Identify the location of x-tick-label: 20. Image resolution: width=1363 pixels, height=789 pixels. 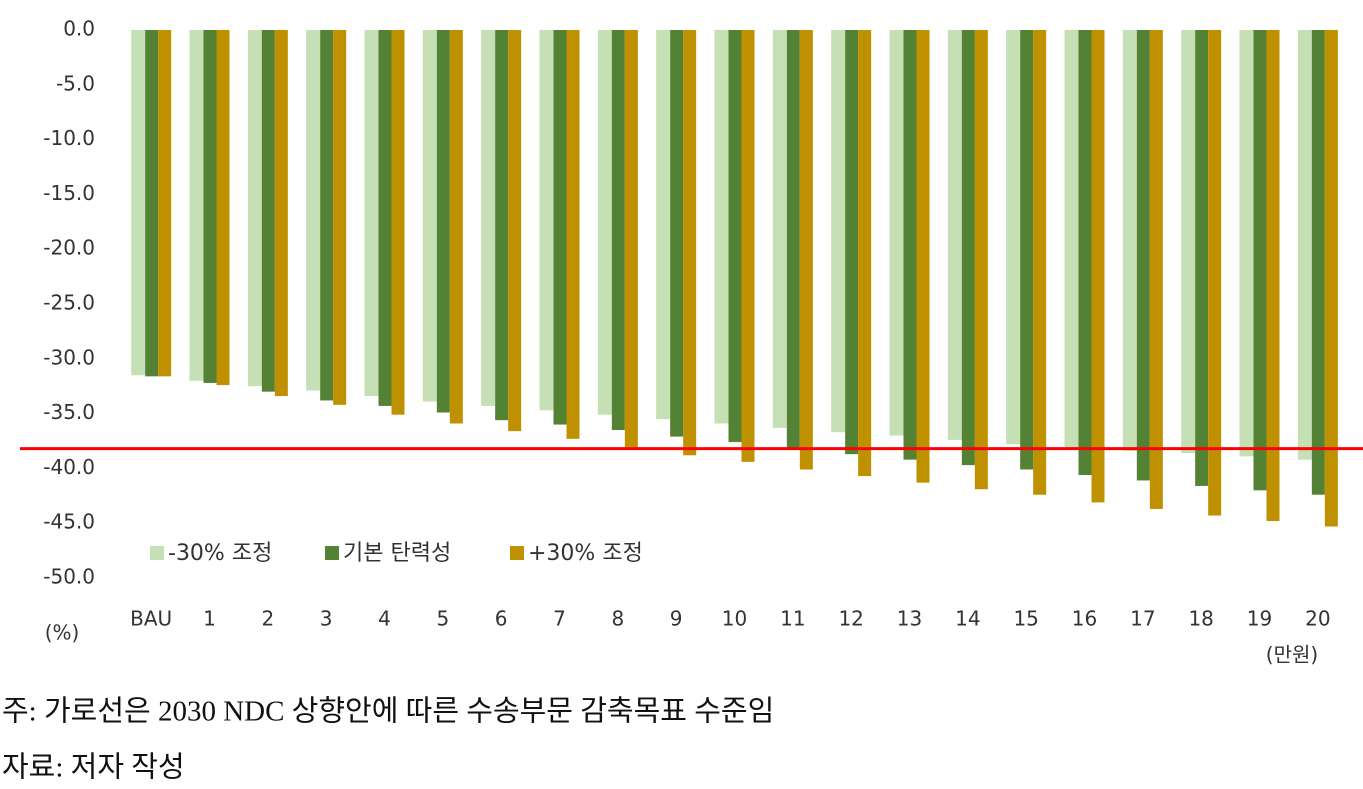
(1317, 619).